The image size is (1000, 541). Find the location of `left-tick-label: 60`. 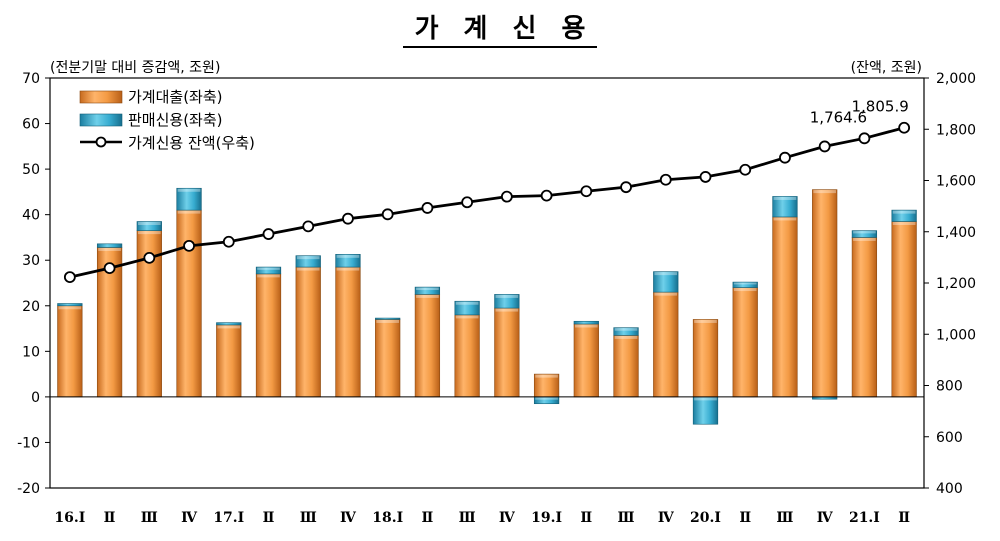

left-tick-label: 60 is located at coordinates (31, 125).